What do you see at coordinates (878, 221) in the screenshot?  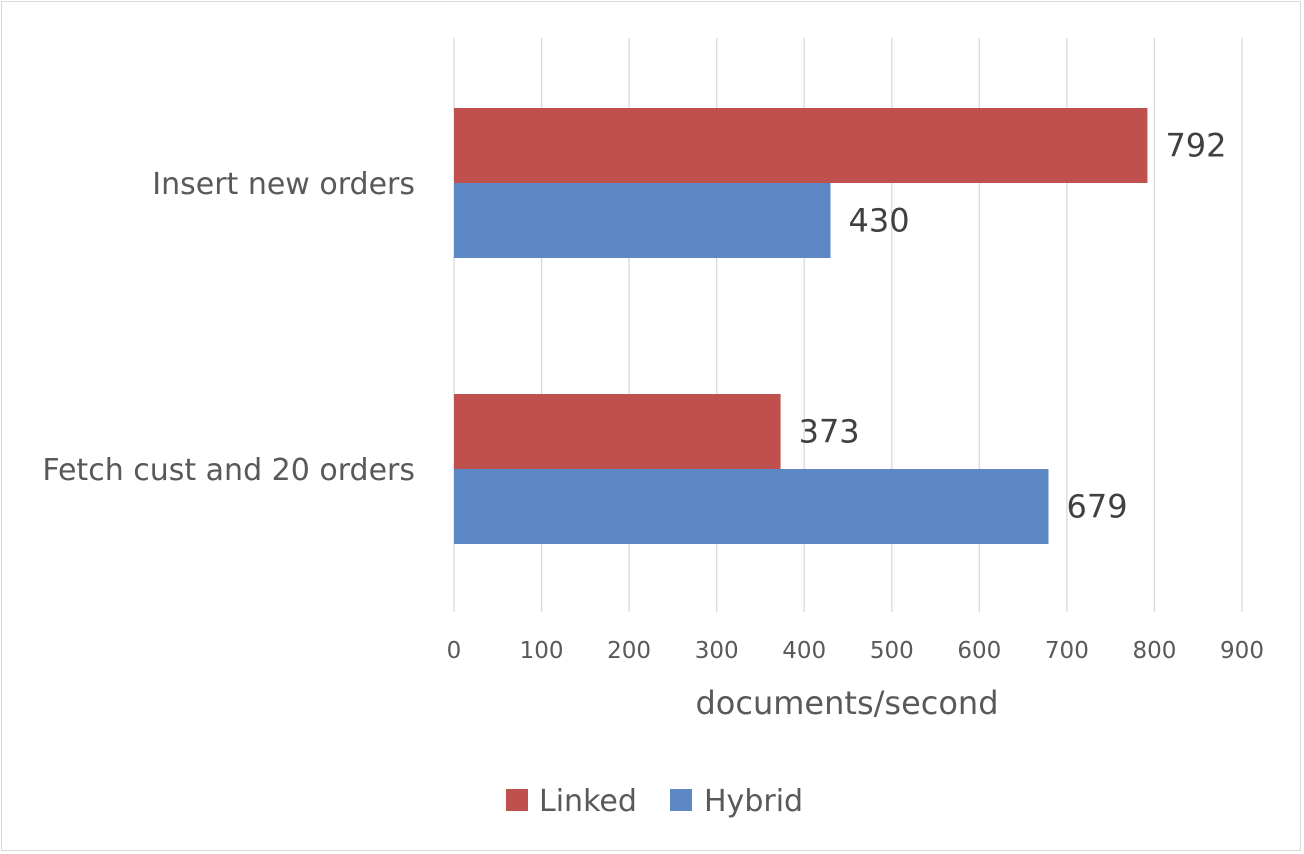 I see `data-label-hybrid-1: 430` at bounding box center [878, 221].